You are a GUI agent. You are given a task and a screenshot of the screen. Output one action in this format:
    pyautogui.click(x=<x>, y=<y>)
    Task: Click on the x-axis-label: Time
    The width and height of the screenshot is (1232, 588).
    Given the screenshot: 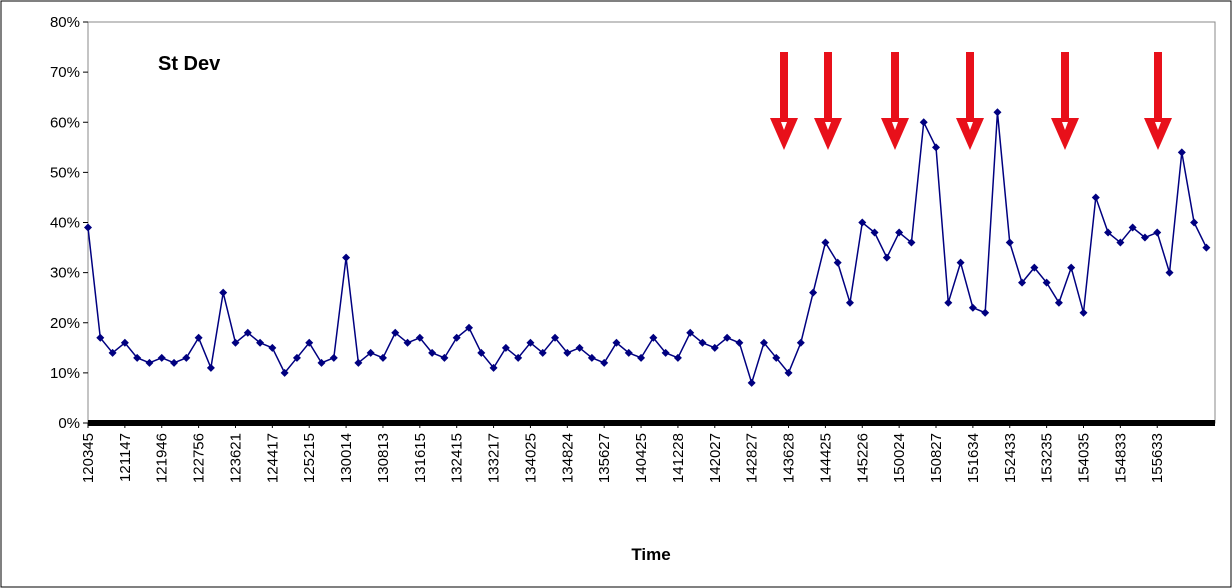 What is the action you would take?
    pyautogui.click(x=650, y=554)
    